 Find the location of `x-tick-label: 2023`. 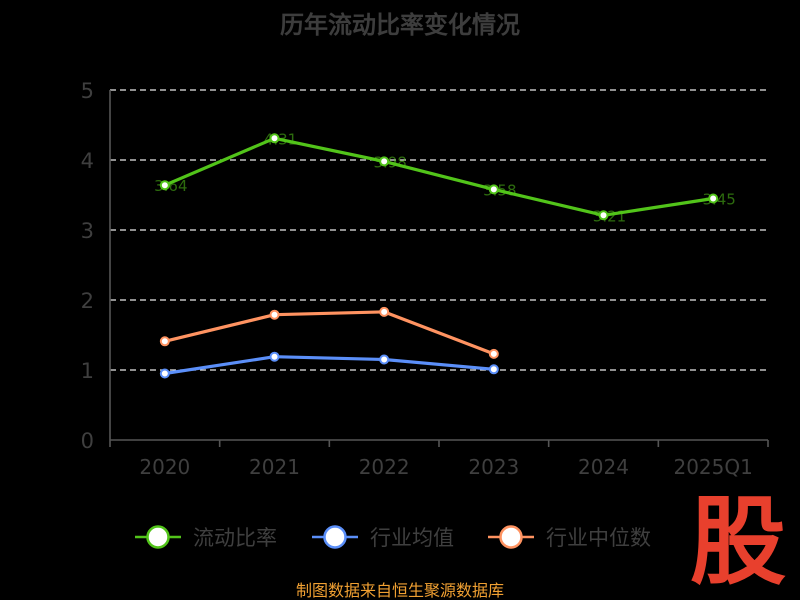

x-tick-label: 2023 is located at coordinates (493, 467).